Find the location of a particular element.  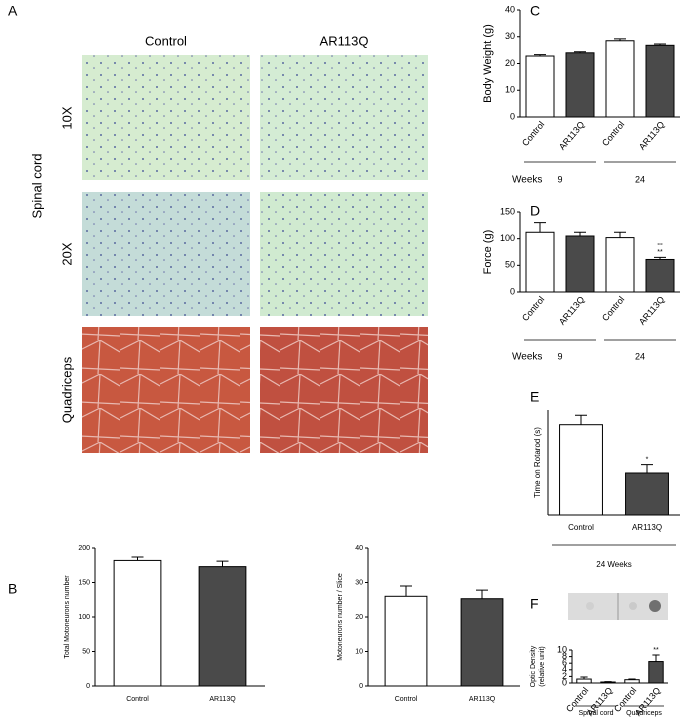

y-axis-label: Optic Density is located at coordinates (533, 666).